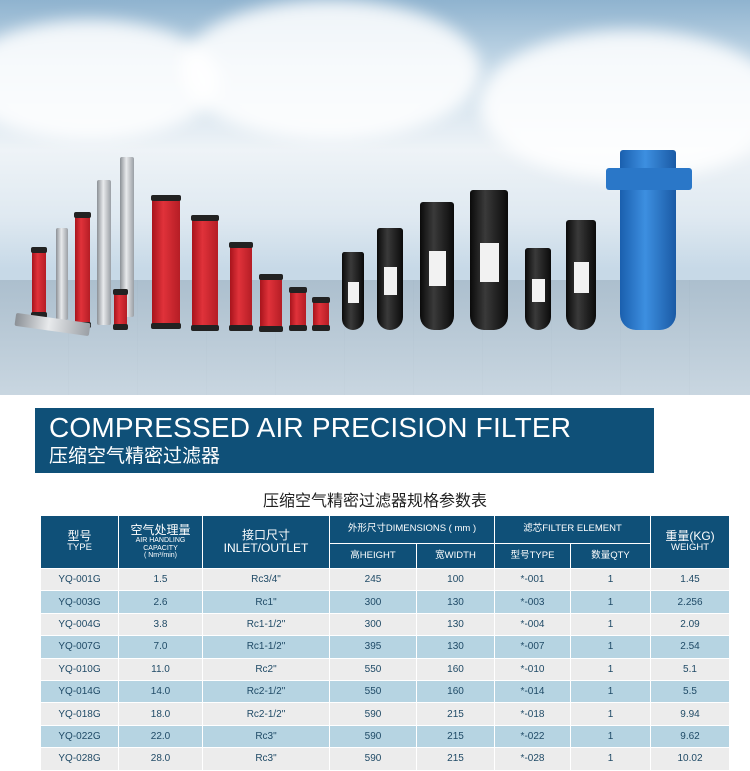  Describe the element at coordinates (532, 624) in the screenshot. I see `cell-element-type: *-004` at that location.